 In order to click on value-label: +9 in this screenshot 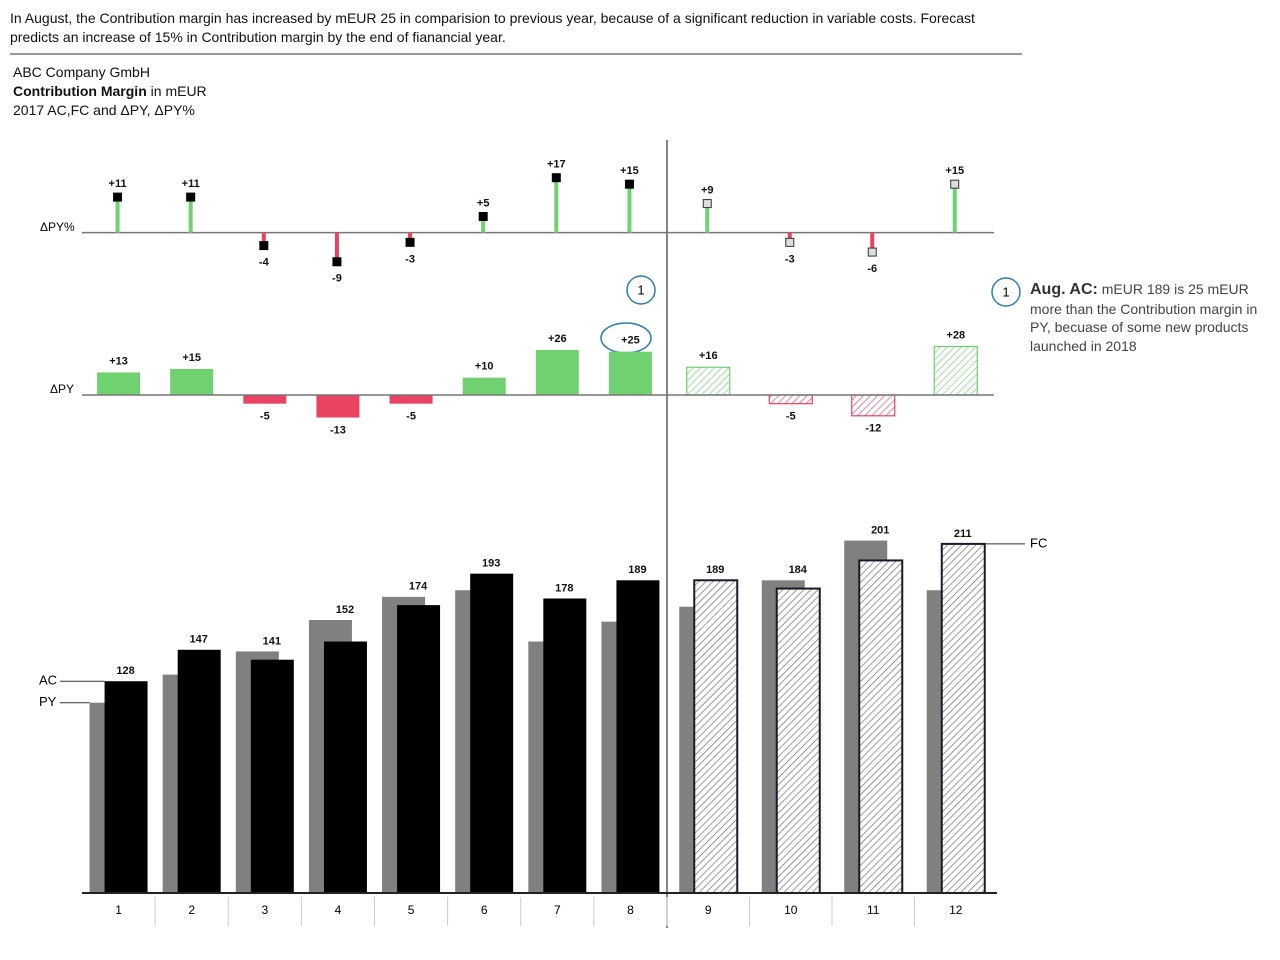, I will do `click(707, 190)`.